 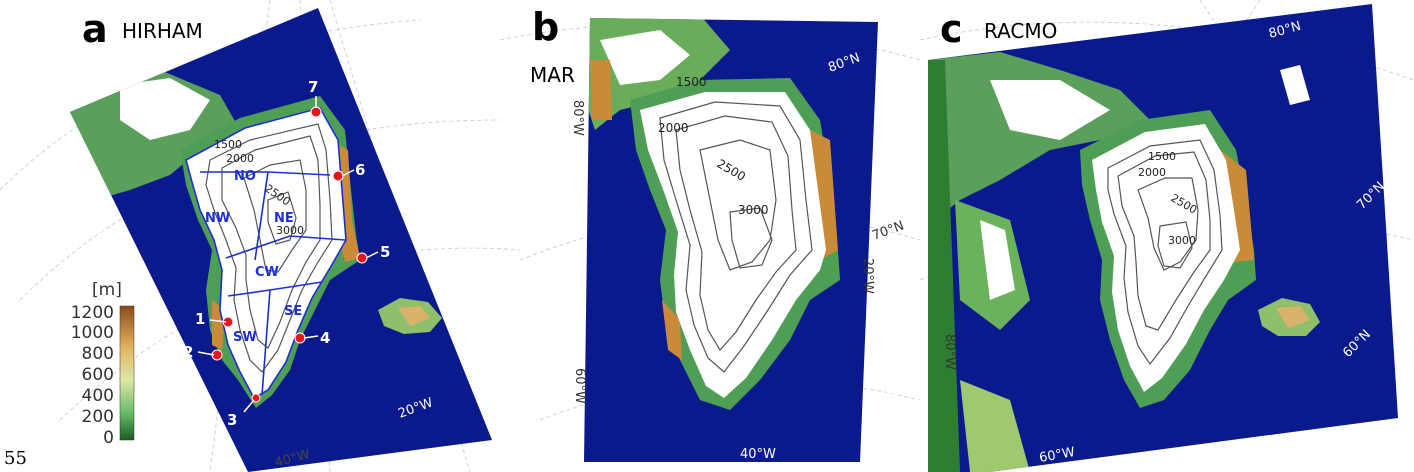 I want to click on basin-label: NW, so click(x=217, y=218).